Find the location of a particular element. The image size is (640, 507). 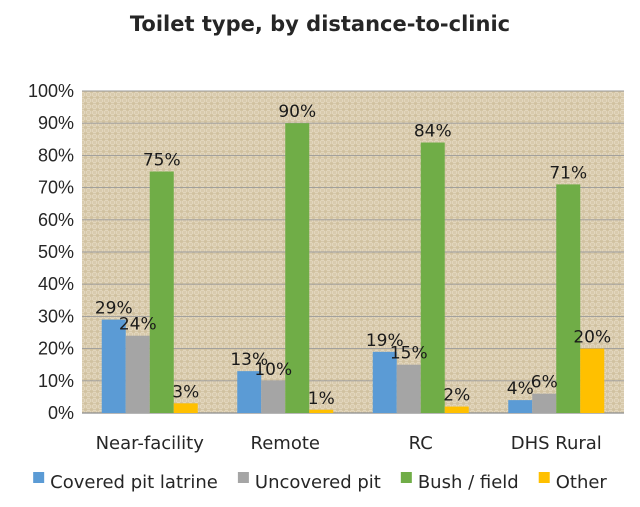

legend-label: Uncovered pit is located at coordinates (318, 482).